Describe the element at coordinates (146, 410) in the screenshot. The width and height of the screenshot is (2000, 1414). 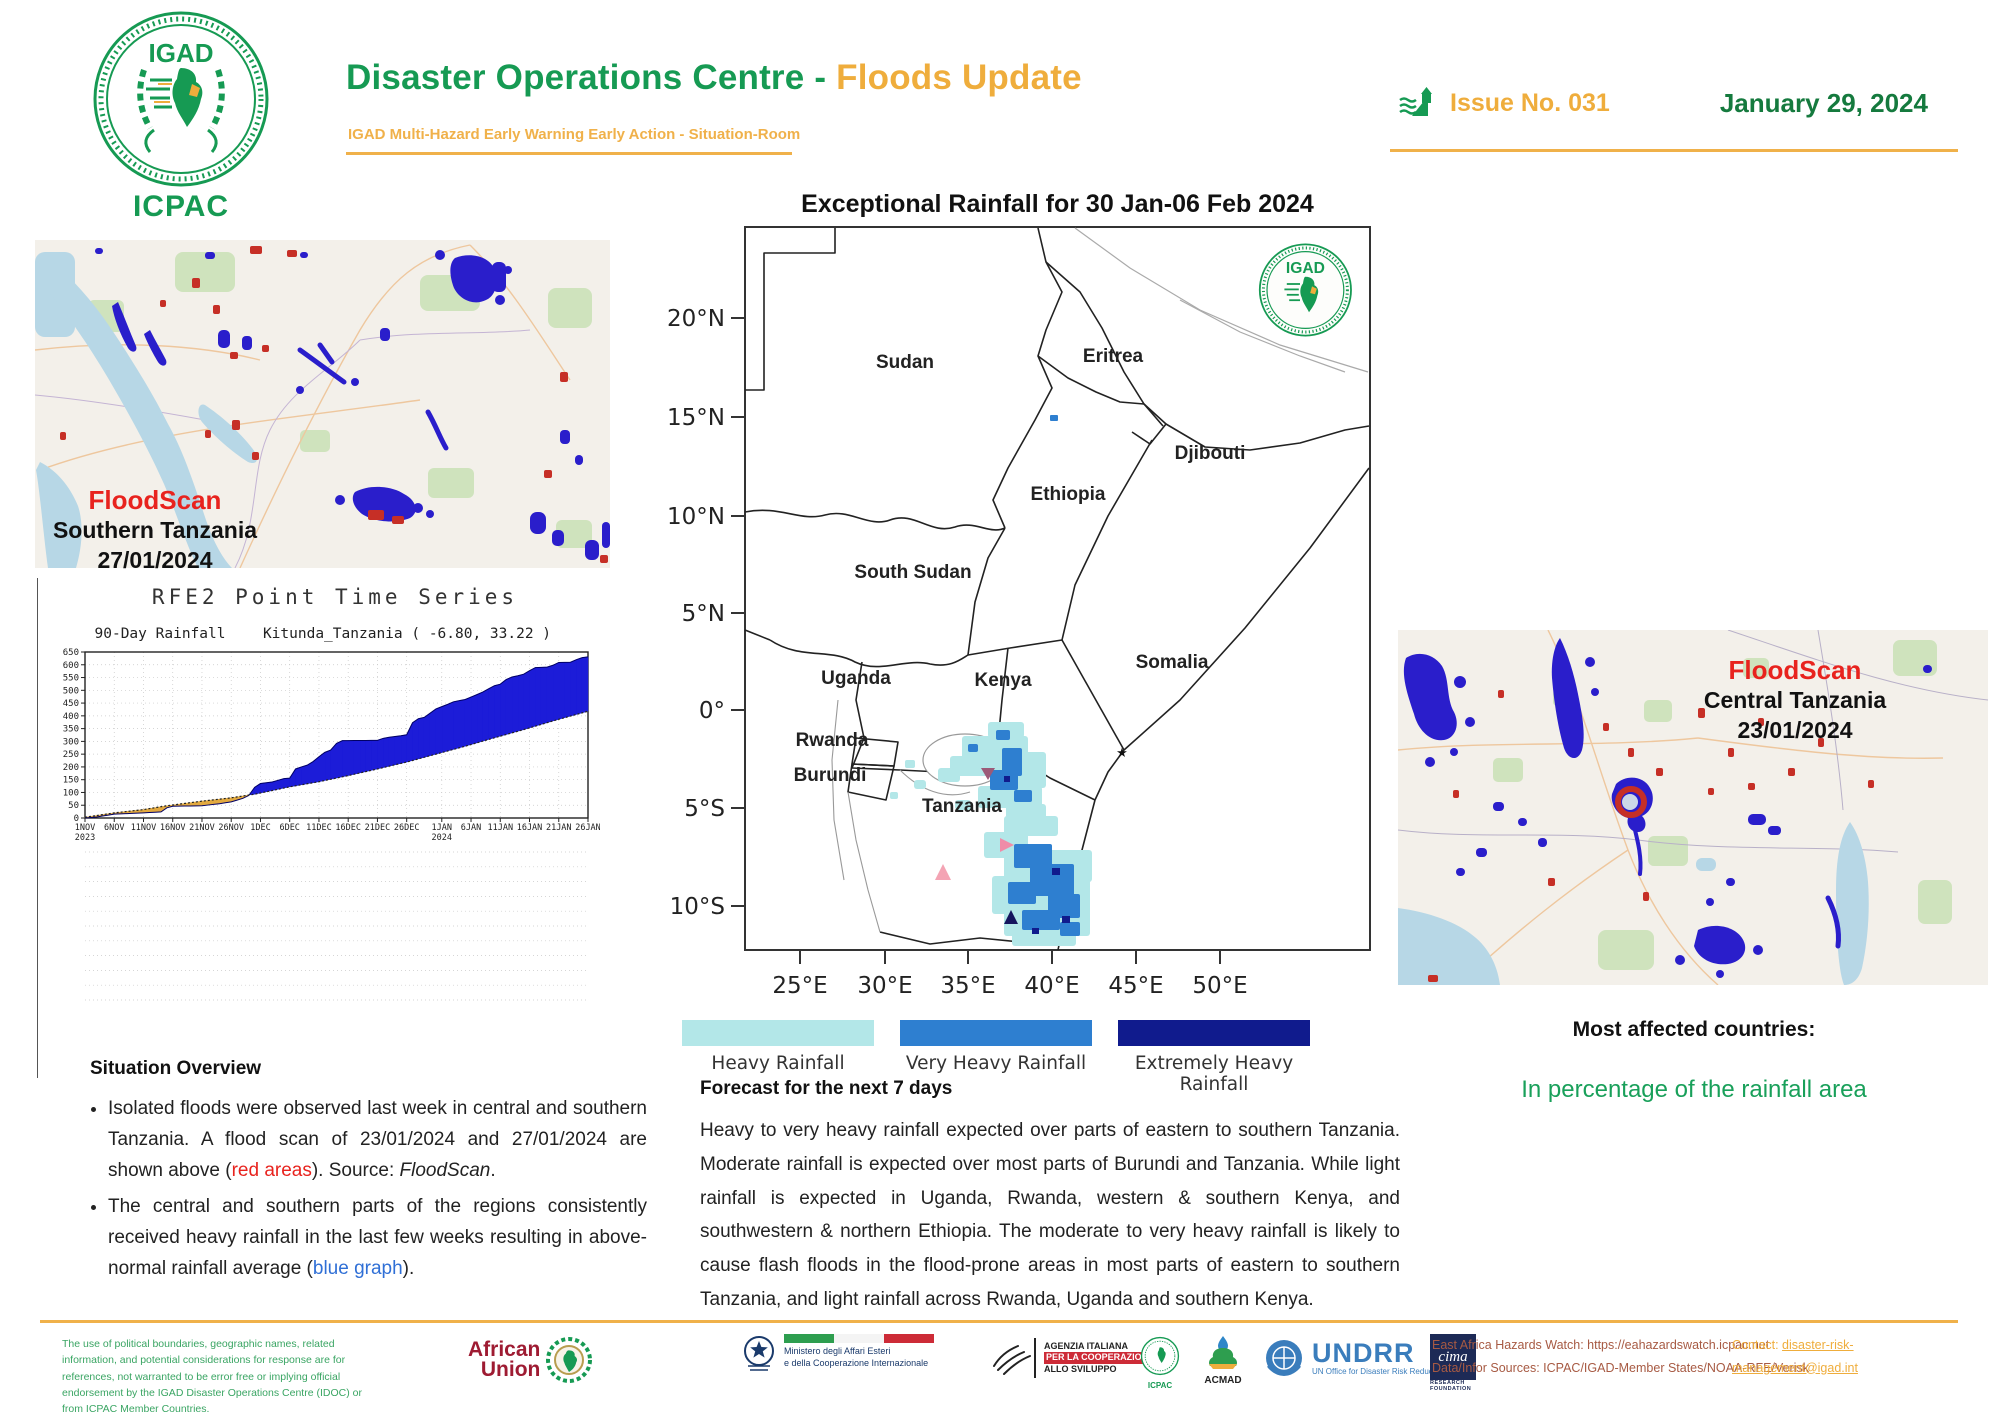
I see `fsl-lakes` at that location.